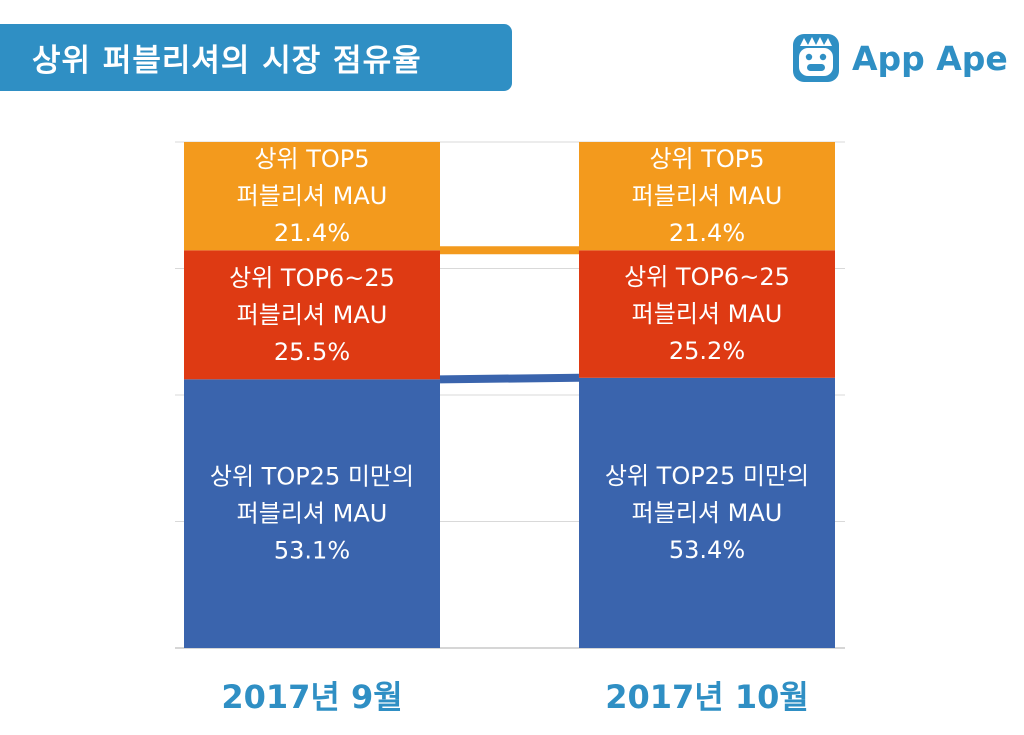 The image size is (1024, 735). I want to click on data-label: 53.4%, so click(707, 550).